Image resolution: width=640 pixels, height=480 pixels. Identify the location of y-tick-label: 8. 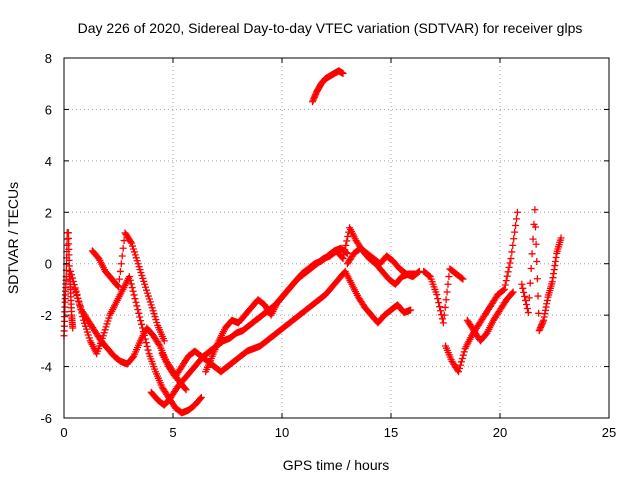
(48, 58).